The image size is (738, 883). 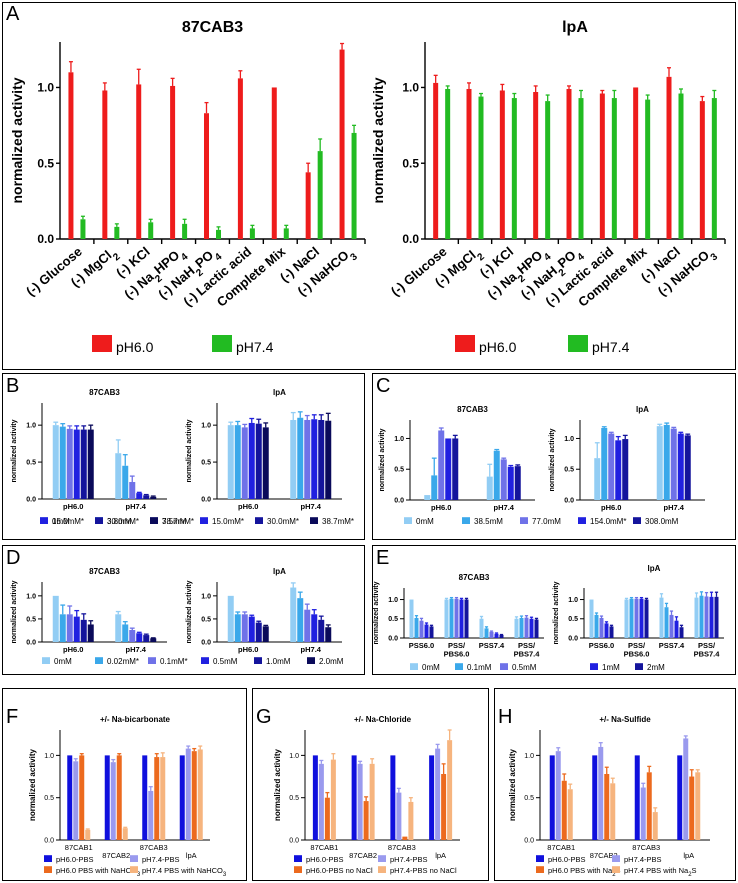 What do you see at coordinates (601, 645) in the screenshot?
I see `x-tick-label: PSS6.0` at bounding box center [601, 645].